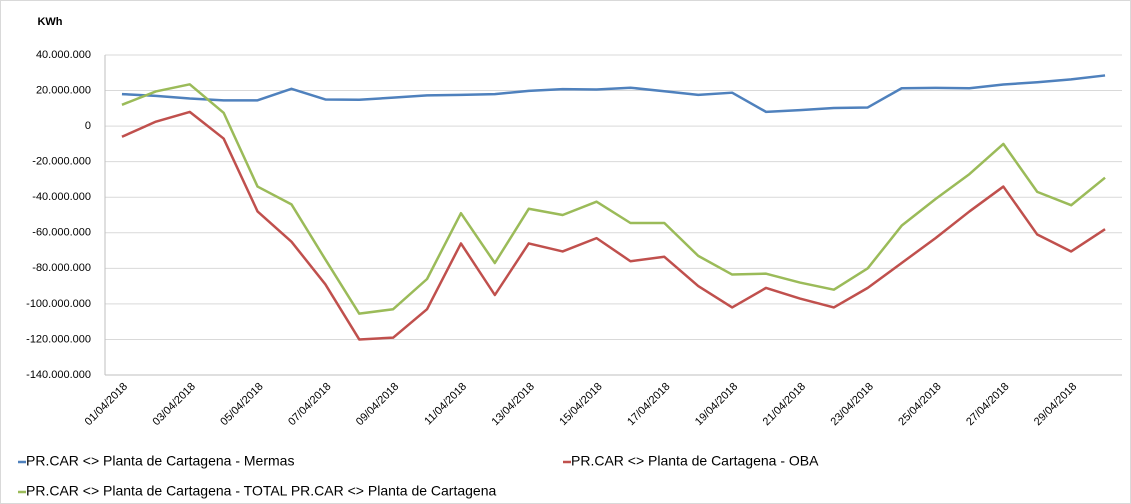 Image resolution: width=1131 pixels, height=504 pixels. Describe the element at coordinates (613, 94) in the screenshot. I see `series-line` at that location.